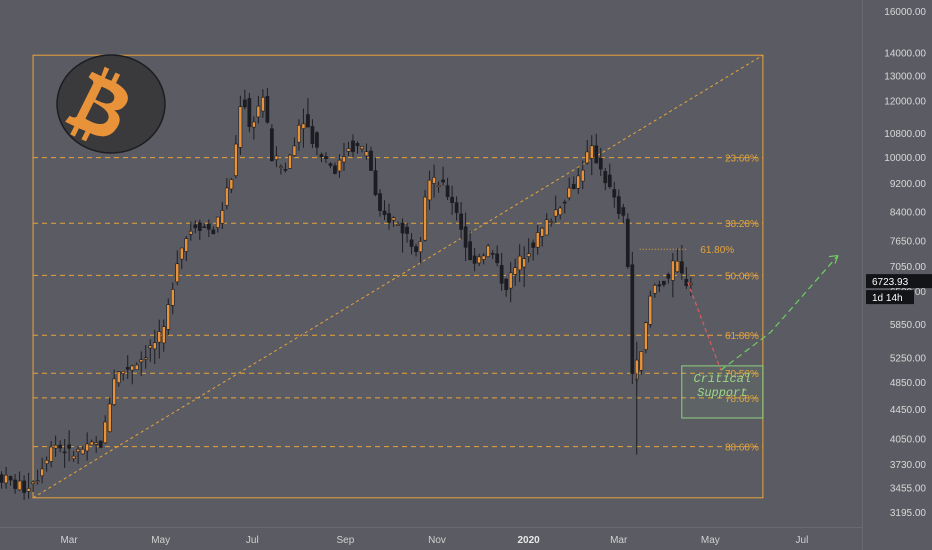 The height and width of the screenshot is (550, 932). What do you see at coordinates (742, 276) in the screenshot?
I see `fib-level-label: 50.00%` at bounding box center [742, 276].